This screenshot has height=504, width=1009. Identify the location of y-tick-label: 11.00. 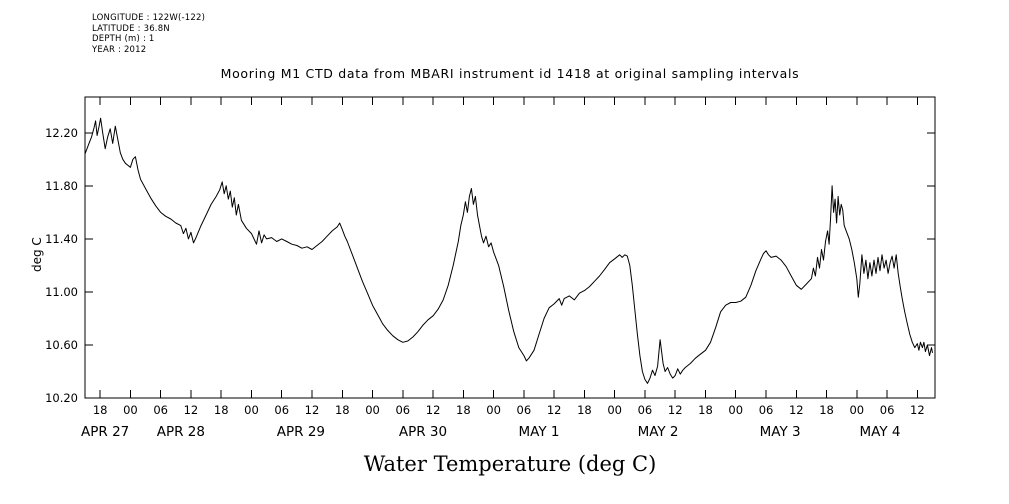
(61, 292).